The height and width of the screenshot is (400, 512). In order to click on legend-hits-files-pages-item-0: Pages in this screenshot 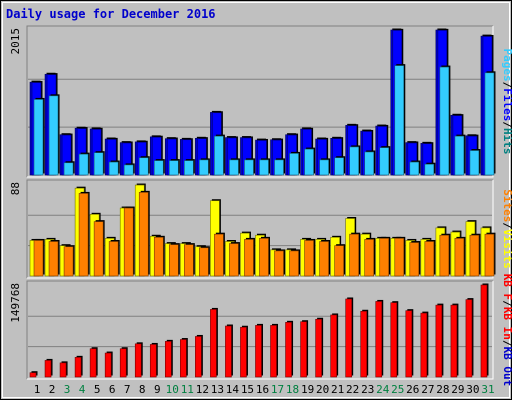, I will do `click(506, 65)`.